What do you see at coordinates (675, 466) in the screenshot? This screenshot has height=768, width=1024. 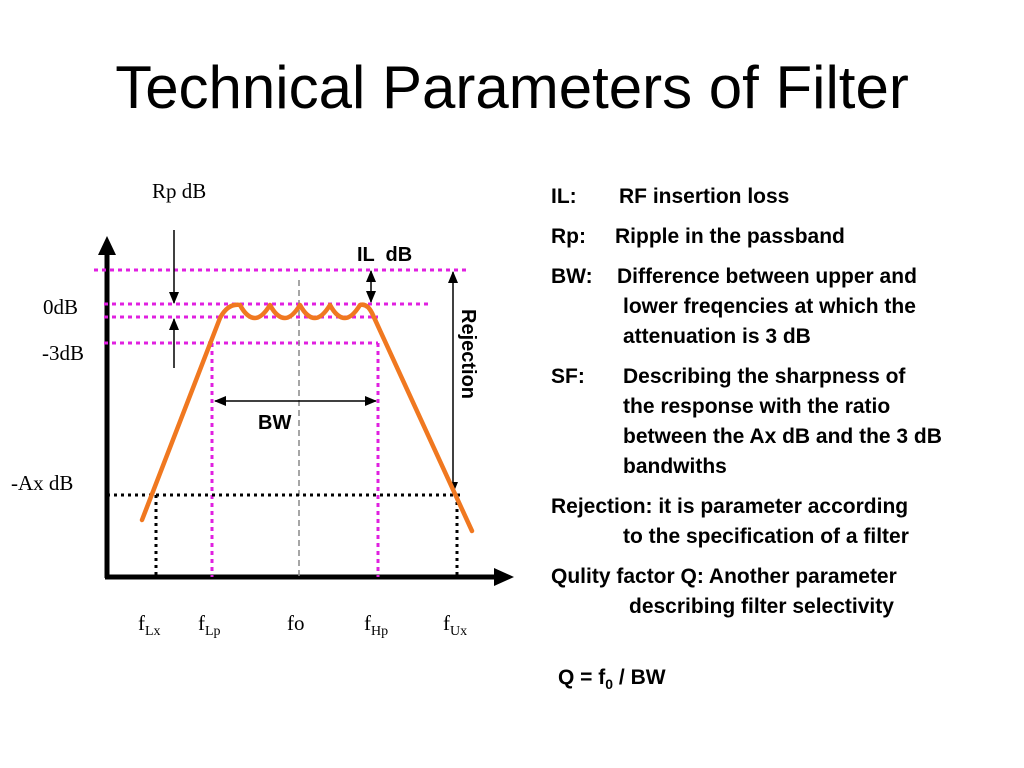 I see `definition-sf-line: bandwiths` at bounding box center [675, 466].